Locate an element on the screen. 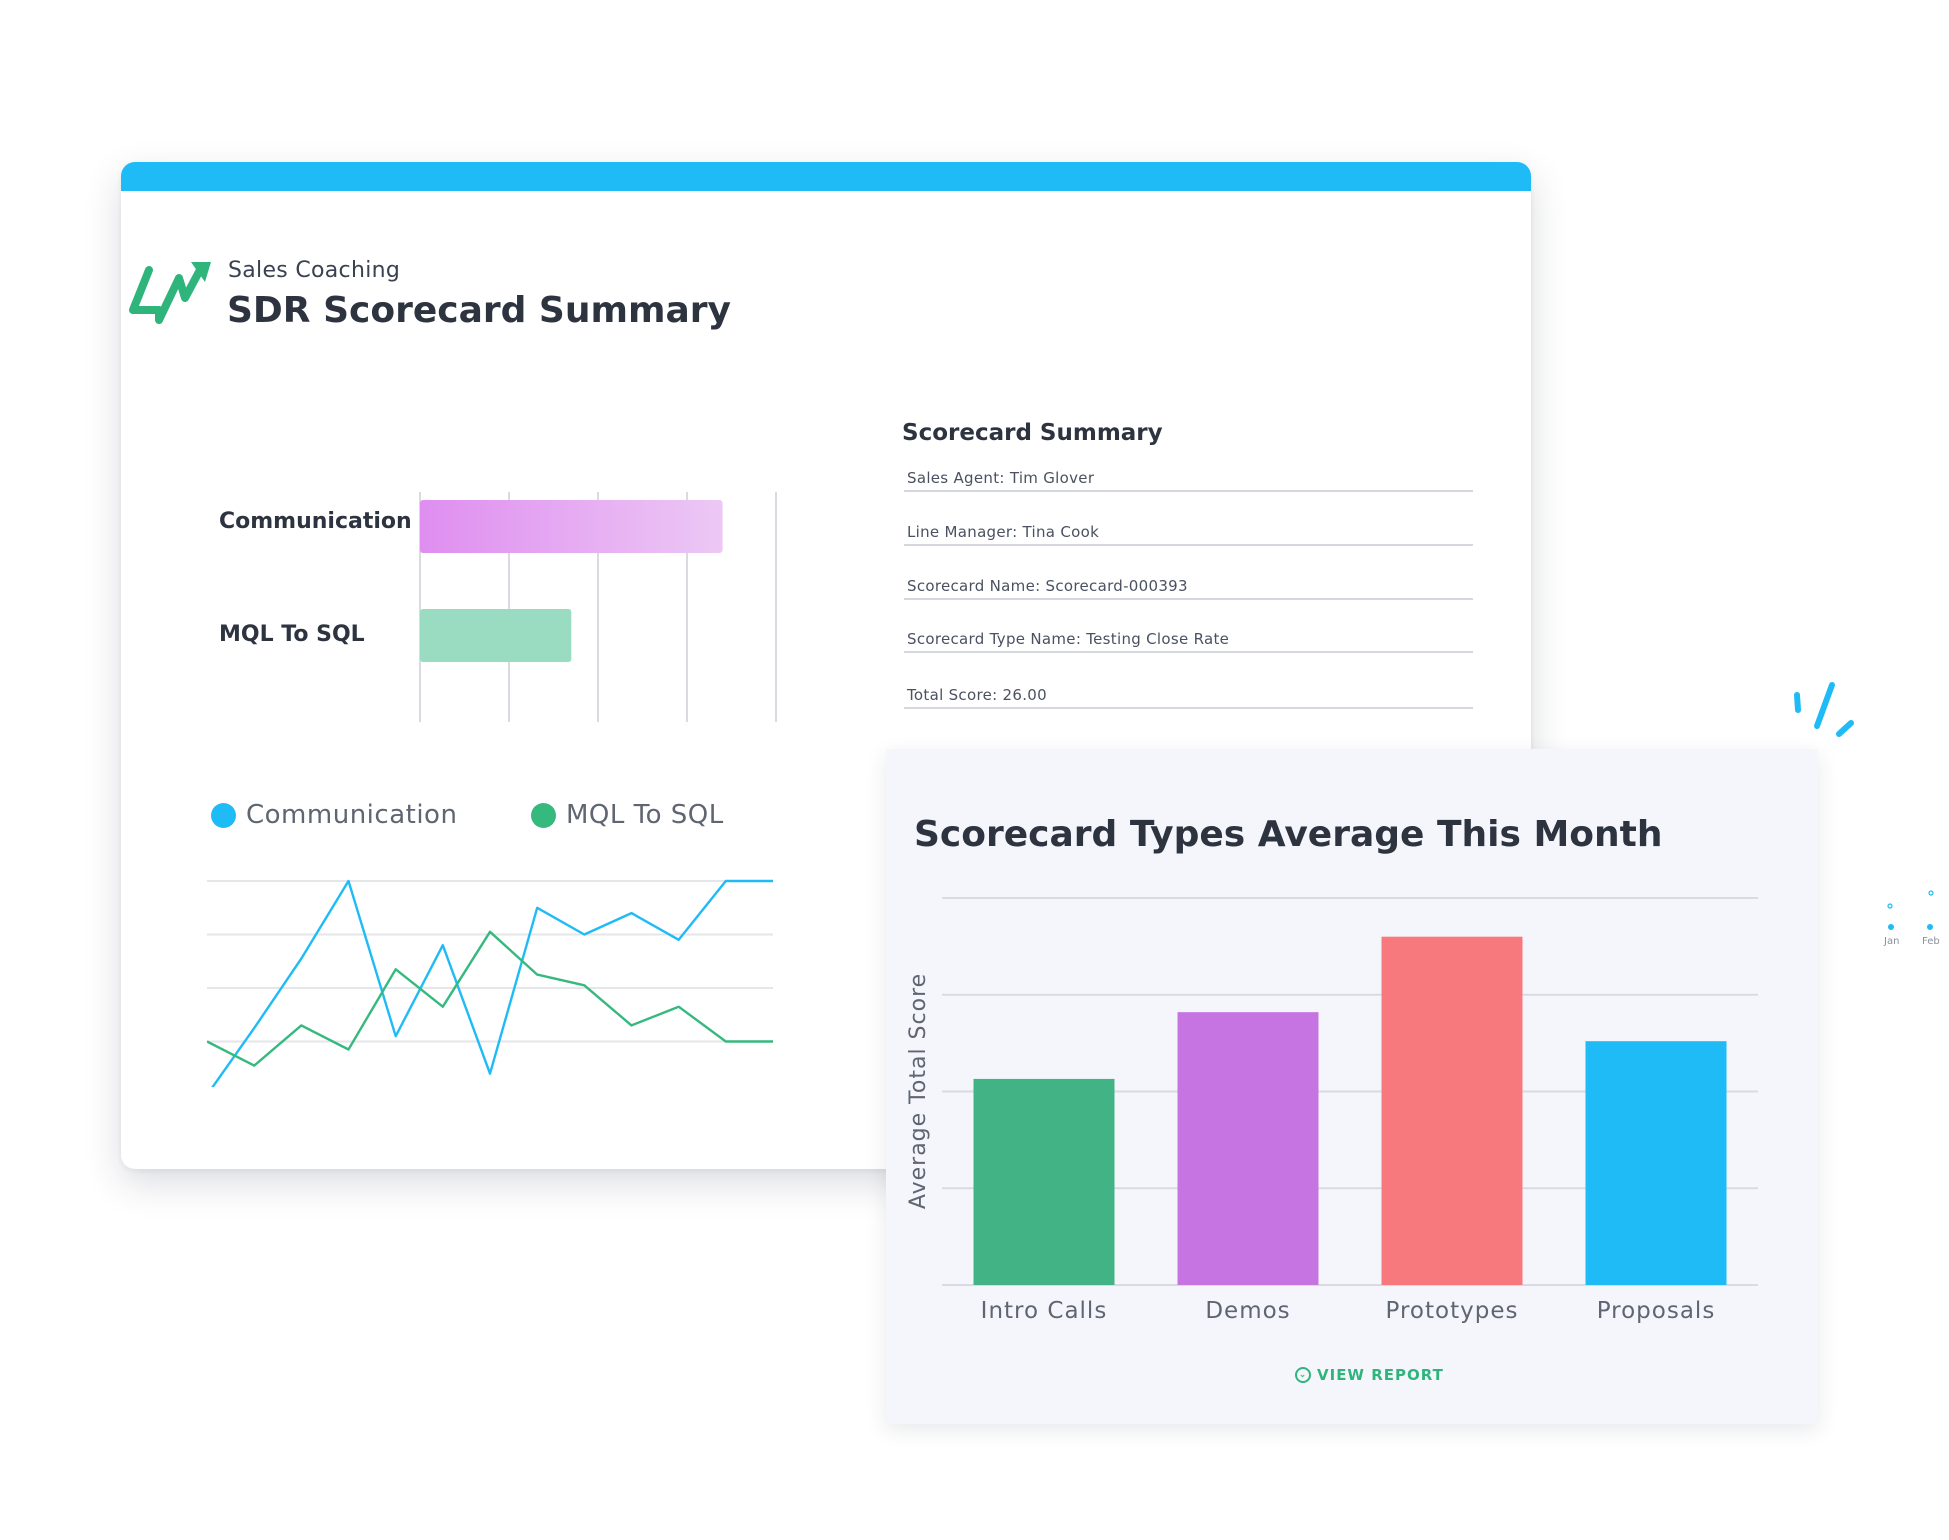 This screenshot has width=1949, height=1540. mini-label-jan: Jan is located at coordinates (1892, 941).